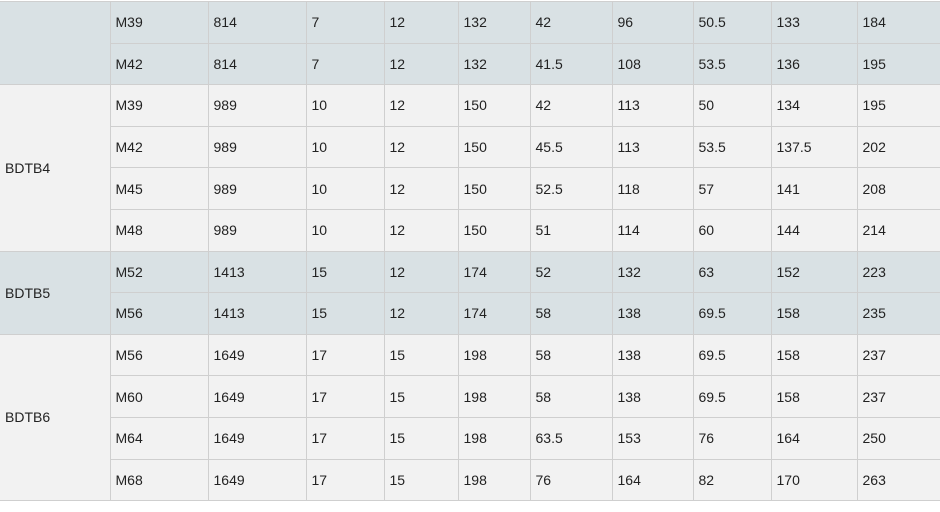 The height and width of the screenshot is (512, 940). I want to click on value-cell: 52, so click(571, 272).